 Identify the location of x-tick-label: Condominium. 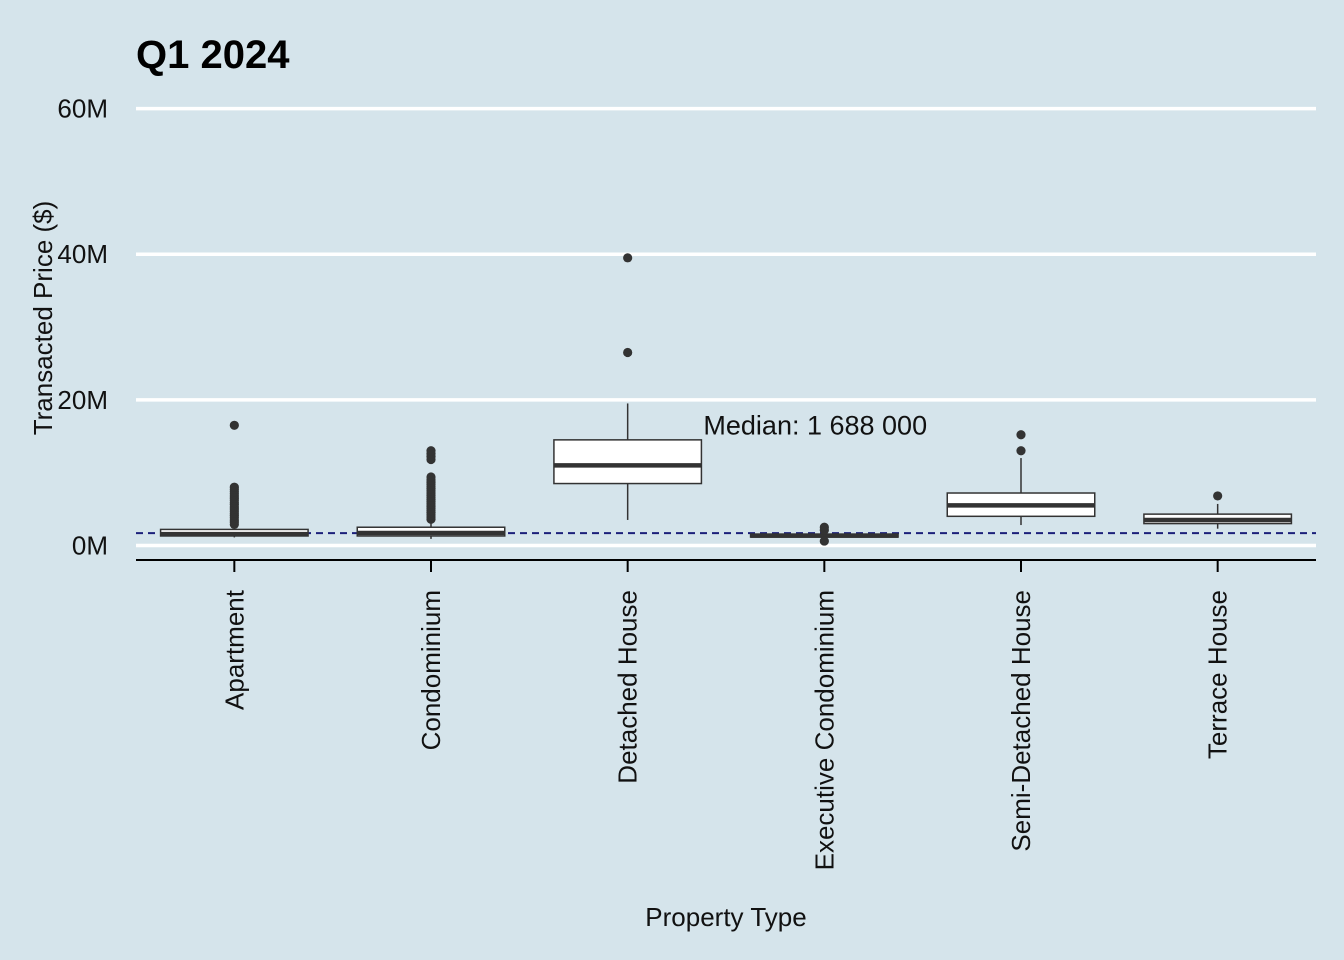
(431, 670).